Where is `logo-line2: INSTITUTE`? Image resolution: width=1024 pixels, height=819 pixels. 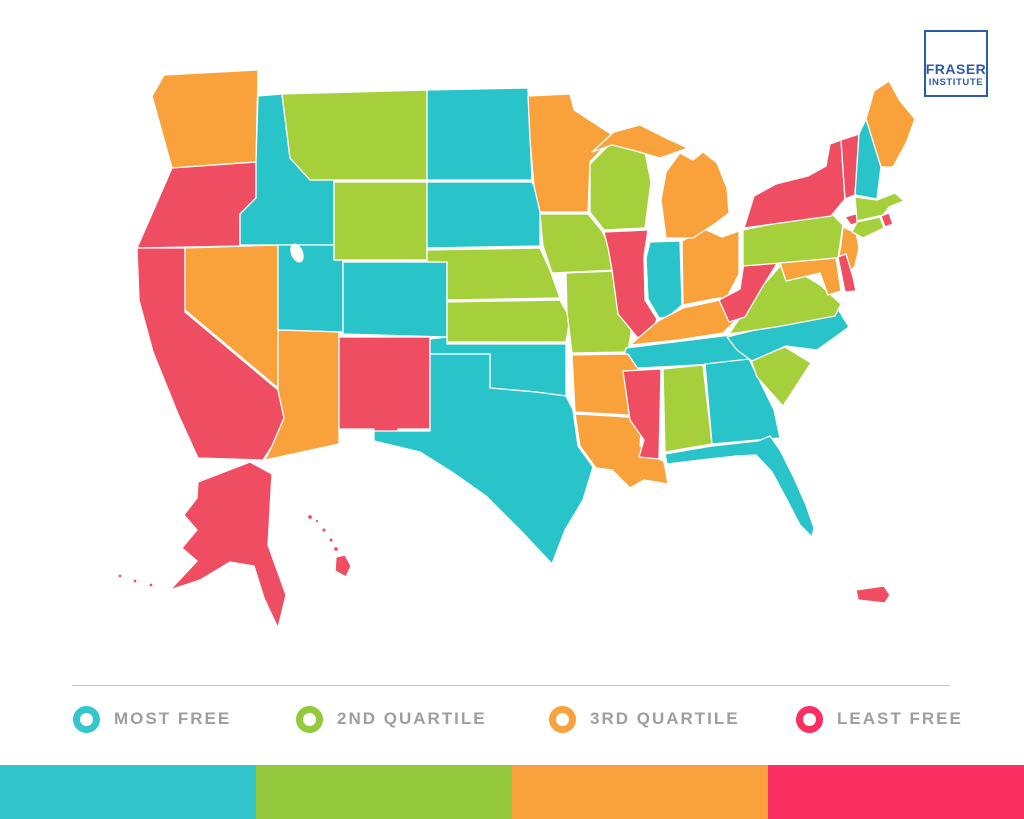
logo-line2: INSTITUTE is located at coordinates (956, 82).